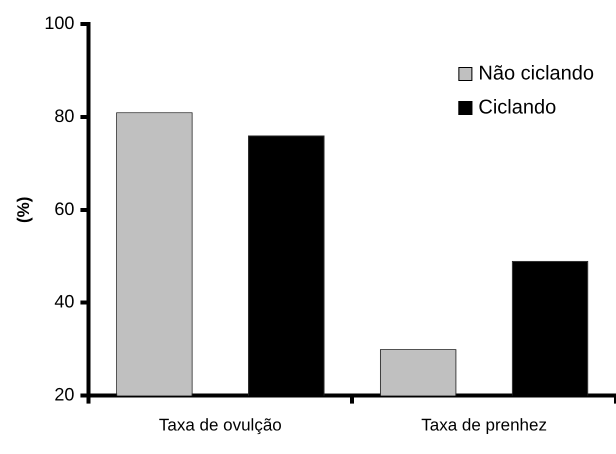 This screenshot has height=454, width=616. What do you see at coordinates (517, 107) in the screenshot?
I see `legend-label: Ciclando` at bounding box center [517, 107].